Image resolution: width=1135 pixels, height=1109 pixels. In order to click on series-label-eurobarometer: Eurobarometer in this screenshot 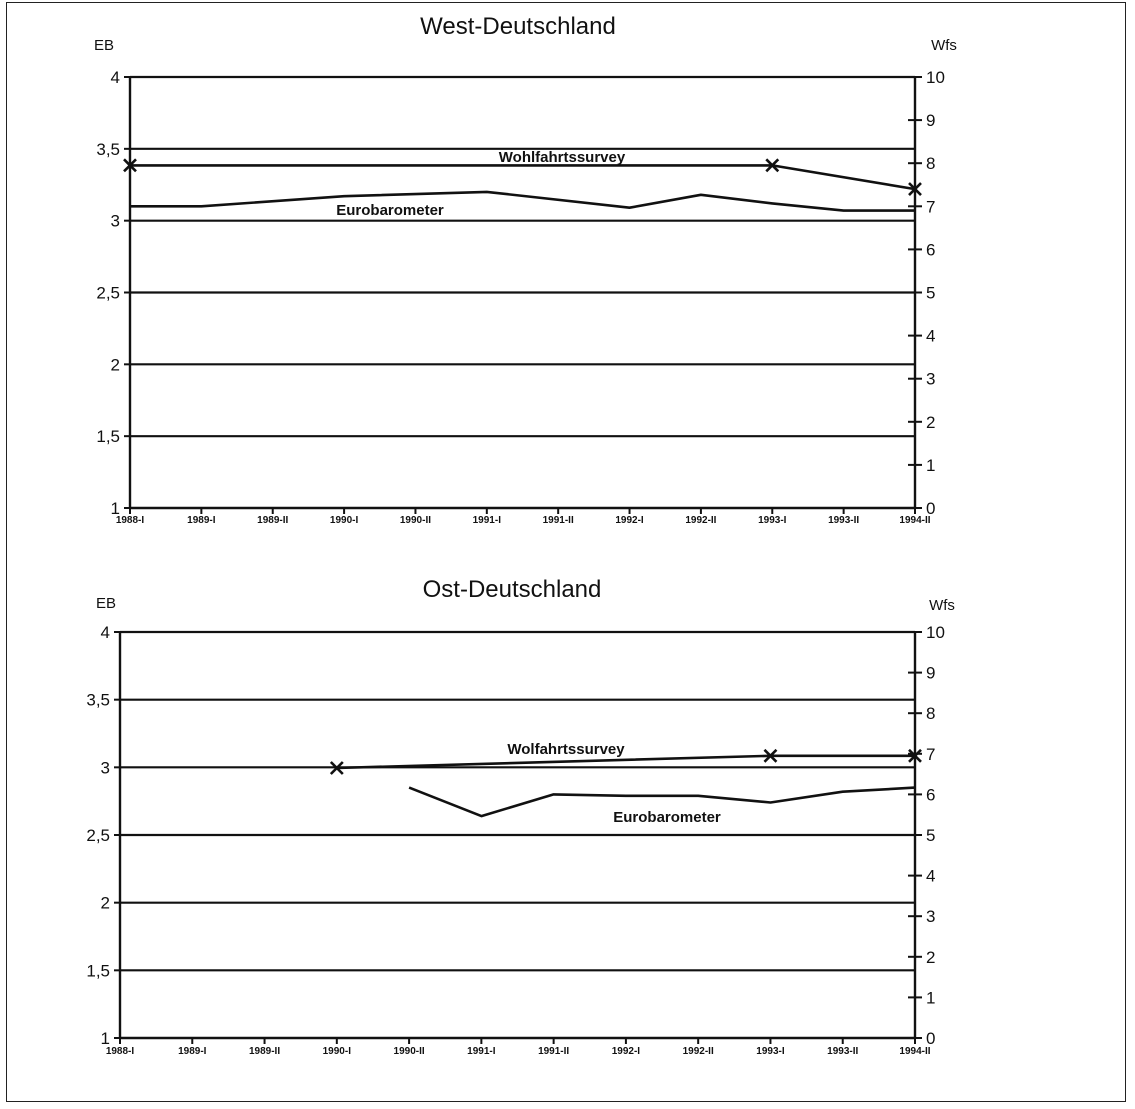, I will do `click(667, 817)`.